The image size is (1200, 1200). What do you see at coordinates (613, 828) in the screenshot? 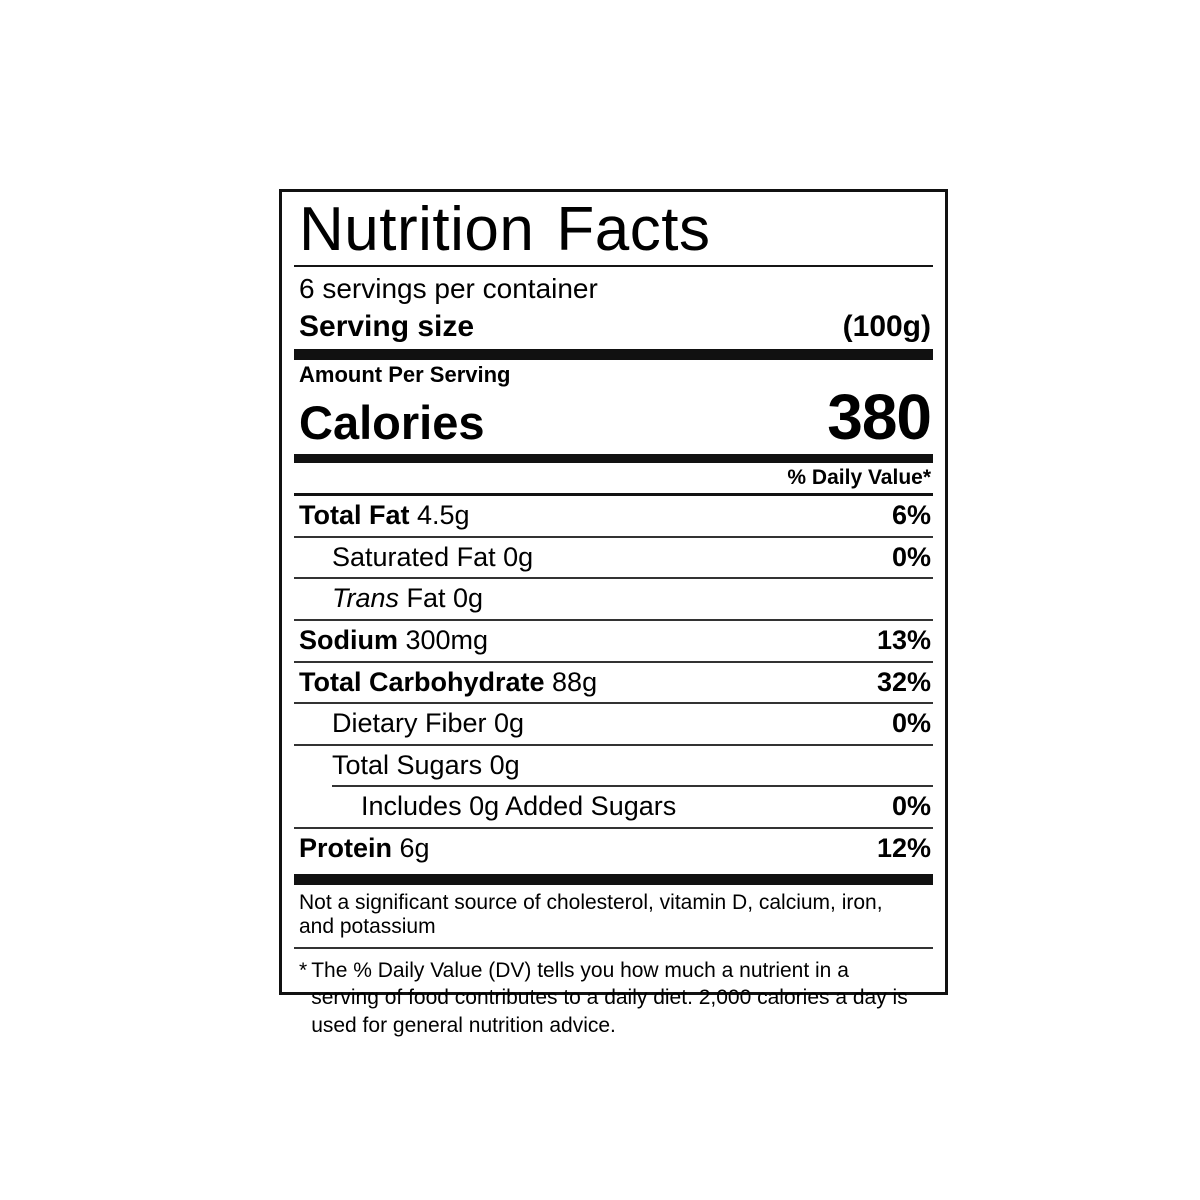
I see `rule-under-added-sugars` at bounding box center [613, 828].